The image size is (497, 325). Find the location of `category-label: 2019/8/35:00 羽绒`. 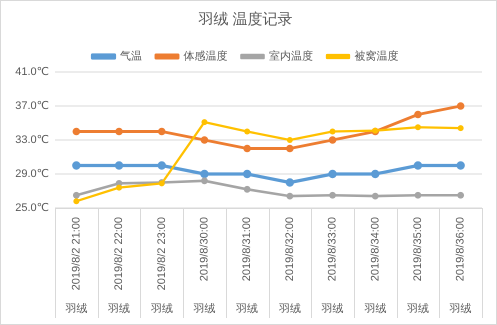

category-label: 2019/8/35:00 羽绒 is located at coordinates (417, 266).